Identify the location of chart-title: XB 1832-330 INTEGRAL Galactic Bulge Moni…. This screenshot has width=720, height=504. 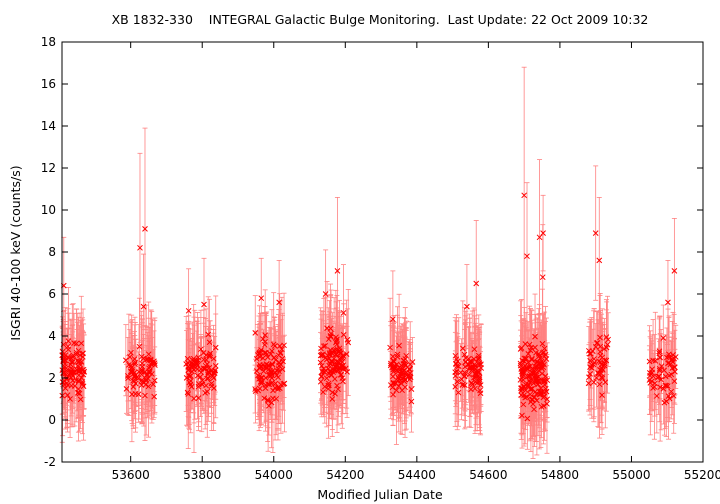
(380, 19).